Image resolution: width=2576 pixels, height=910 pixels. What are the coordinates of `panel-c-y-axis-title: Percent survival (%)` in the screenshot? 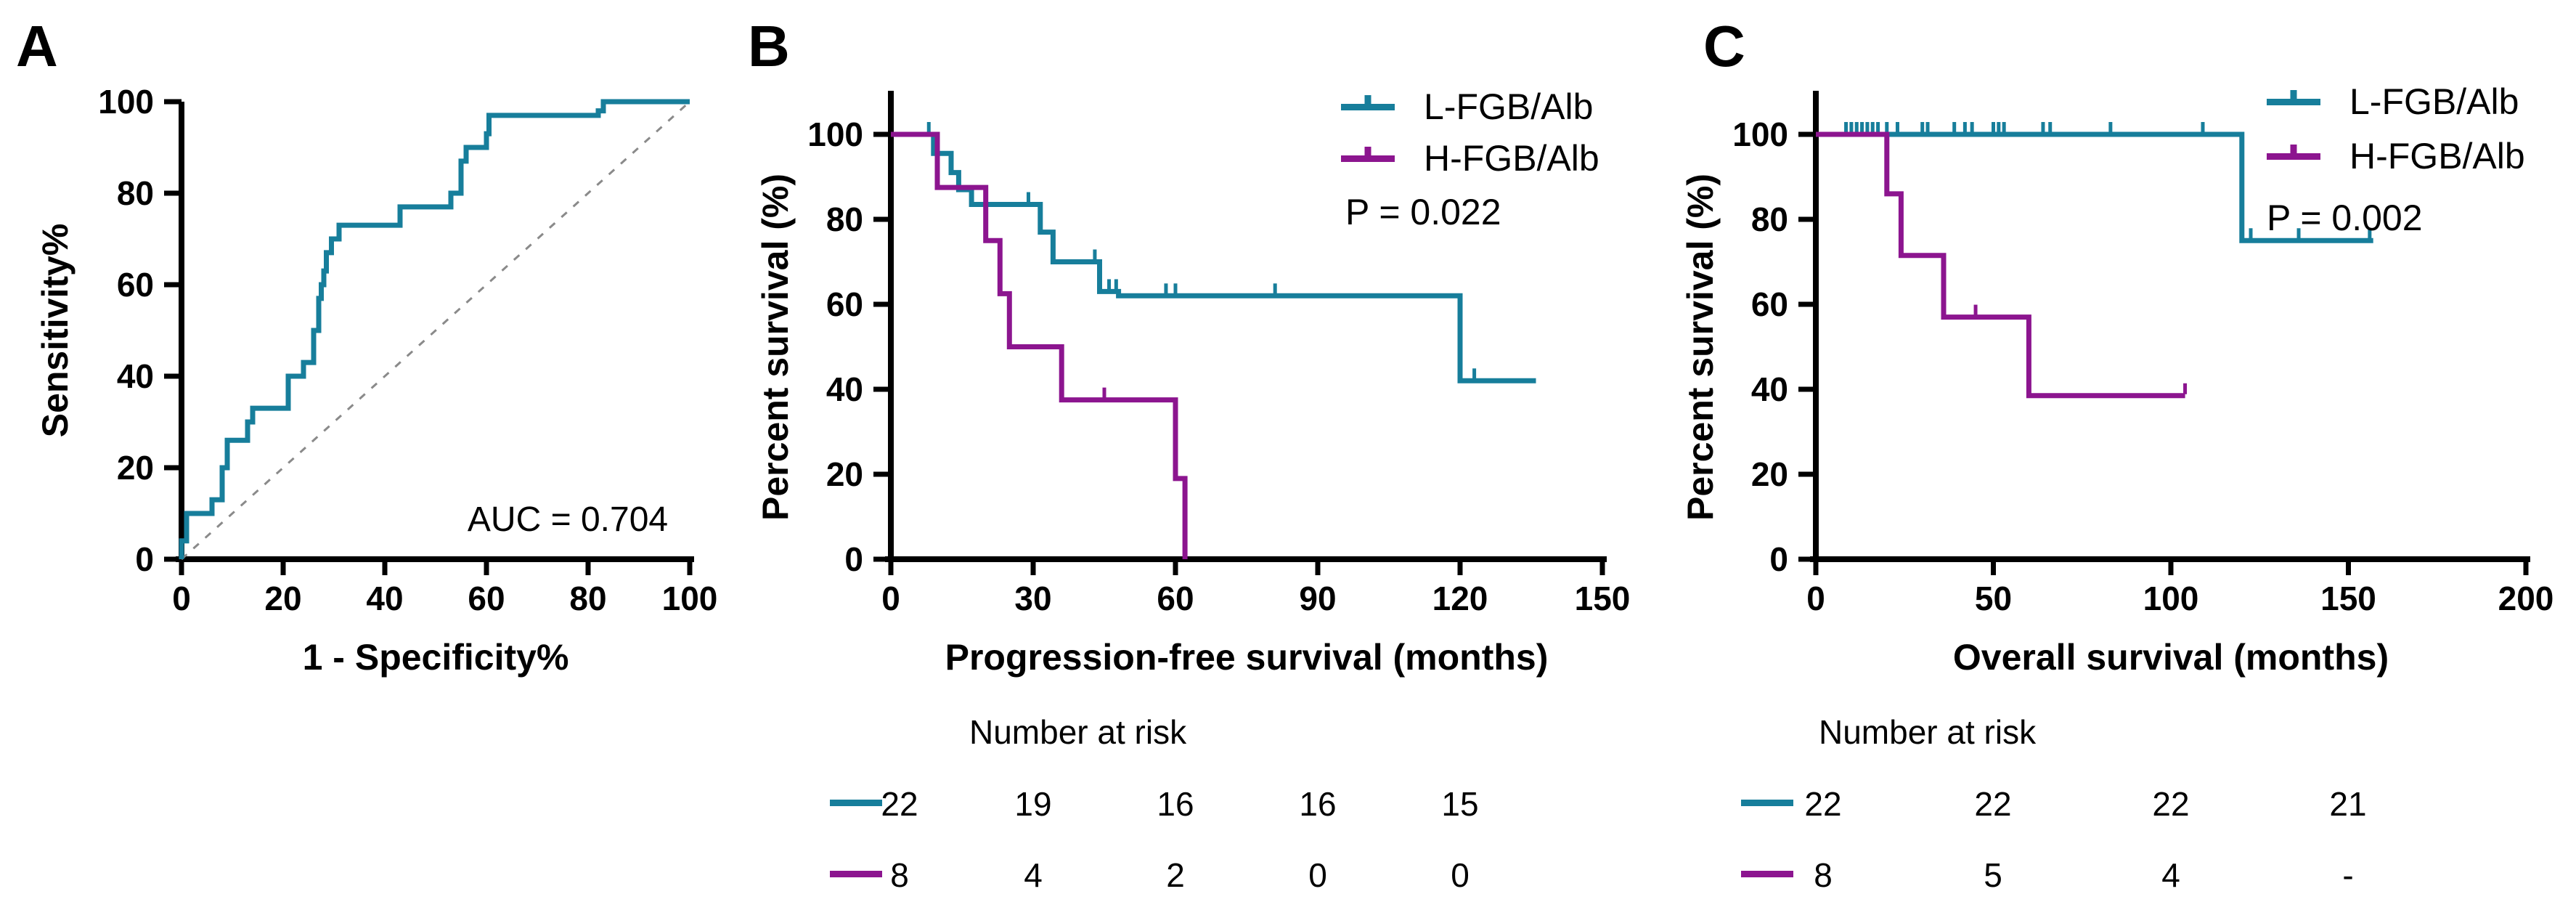 It's located at (1700, 347).